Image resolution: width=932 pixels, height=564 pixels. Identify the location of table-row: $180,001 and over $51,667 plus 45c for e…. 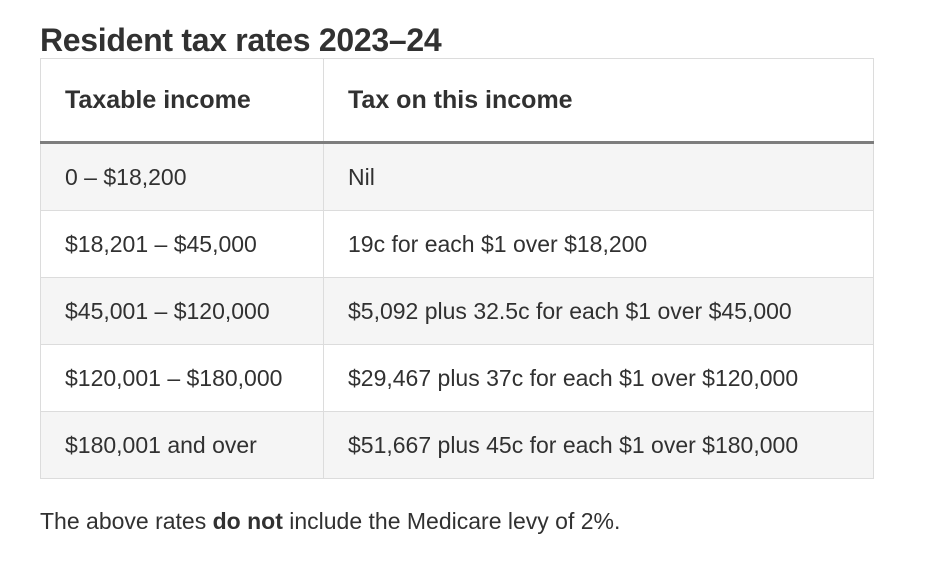
(457, 445).